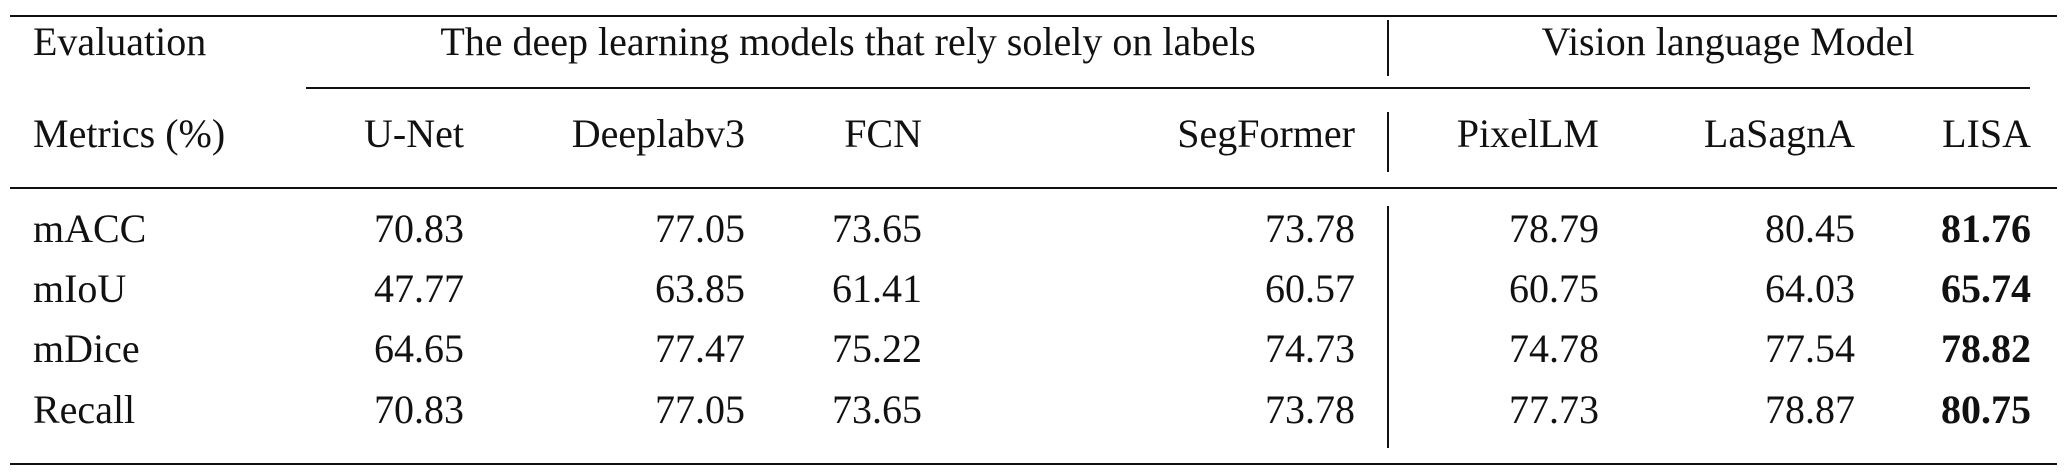 The image size is (2067, 473). Describe the element at coordinates (119, 41) in the screenshot. I see `group-header: Evaluation` at that location.